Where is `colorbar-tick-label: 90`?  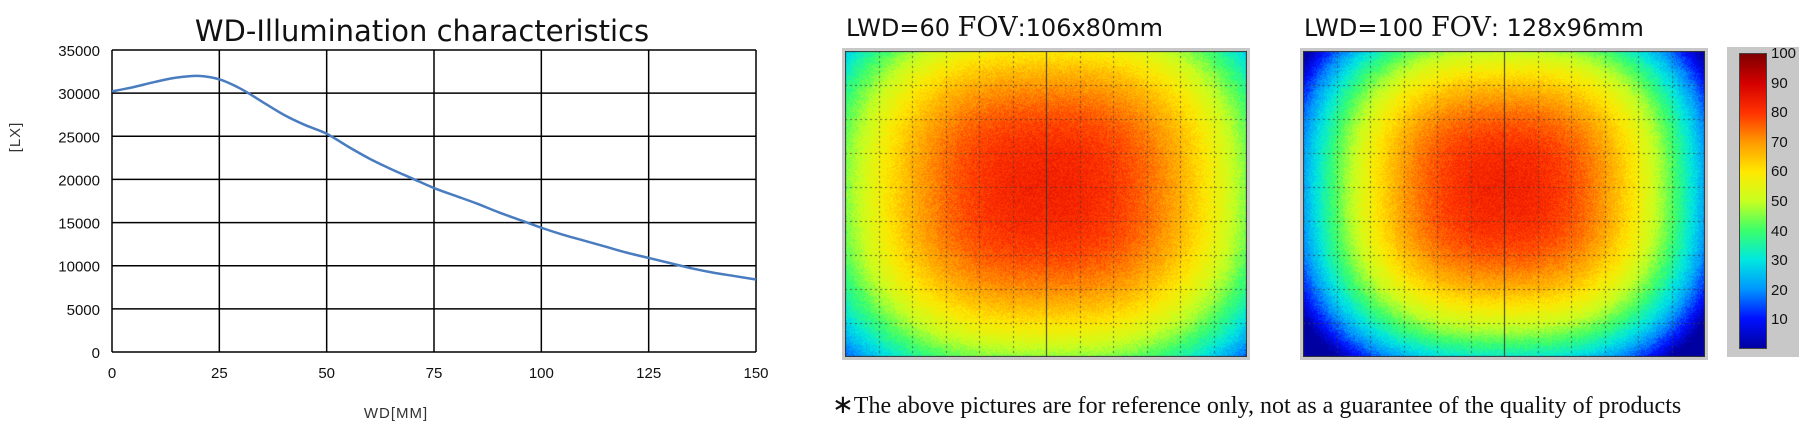 colorbar-tick-label: 90 is located at coordinates (1779, 83).